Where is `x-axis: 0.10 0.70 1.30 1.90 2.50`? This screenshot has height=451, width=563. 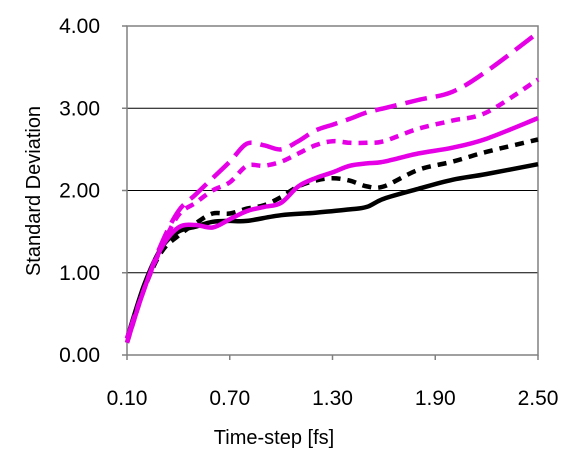 x-axis: 0.10 0.70 1.30 1.90 2.50 is located at coordinates (333, 382).